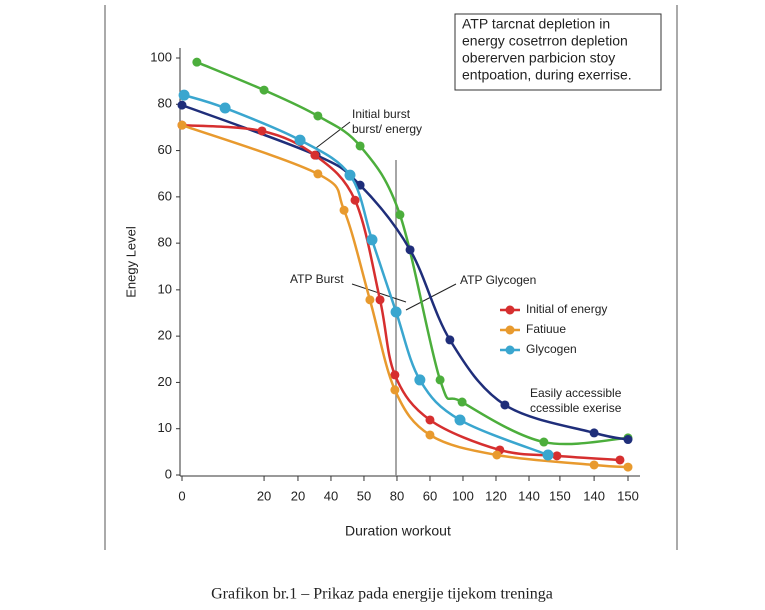 The image size is (765, 610). Describe the element at coordinates (364, 495) in the screenshot. I see `x-tick-label: 50` at that location.